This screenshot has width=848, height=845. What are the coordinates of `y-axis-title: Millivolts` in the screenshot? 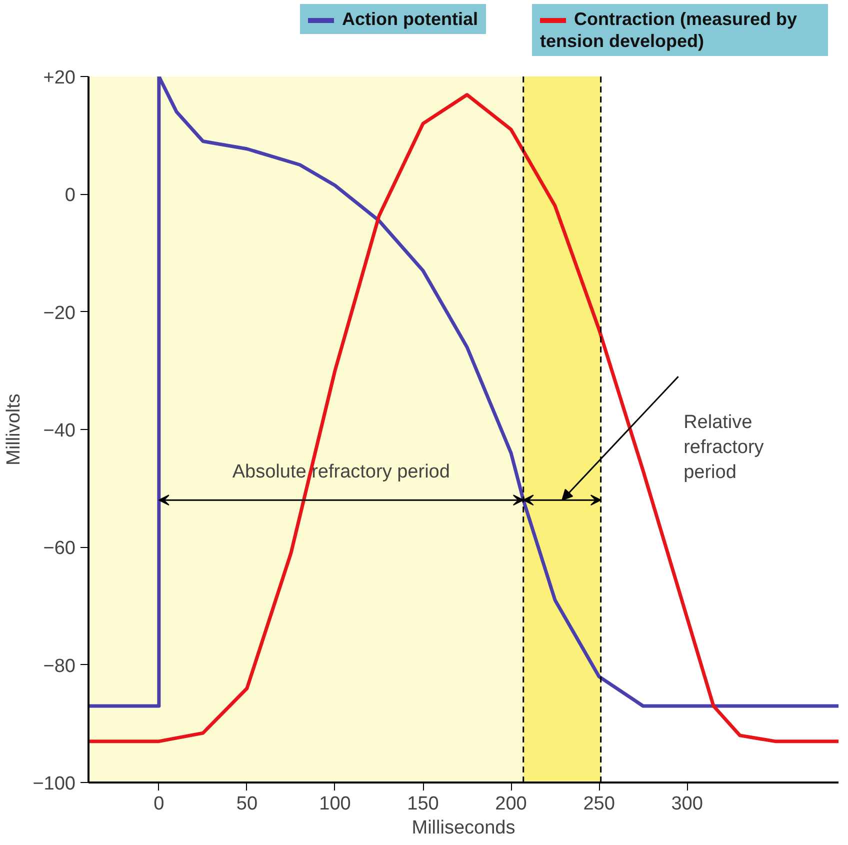 It's located at (14, 430).